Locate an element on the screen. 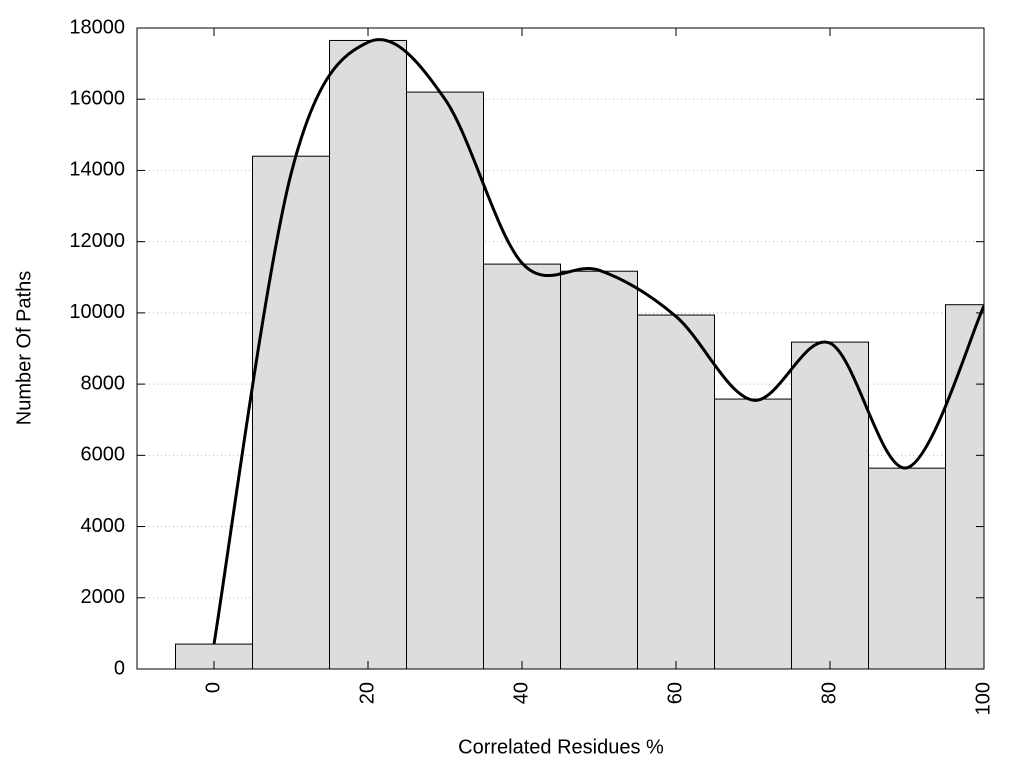  x-axis-label: Correlated Residues % is located at coordinates (561, 747).